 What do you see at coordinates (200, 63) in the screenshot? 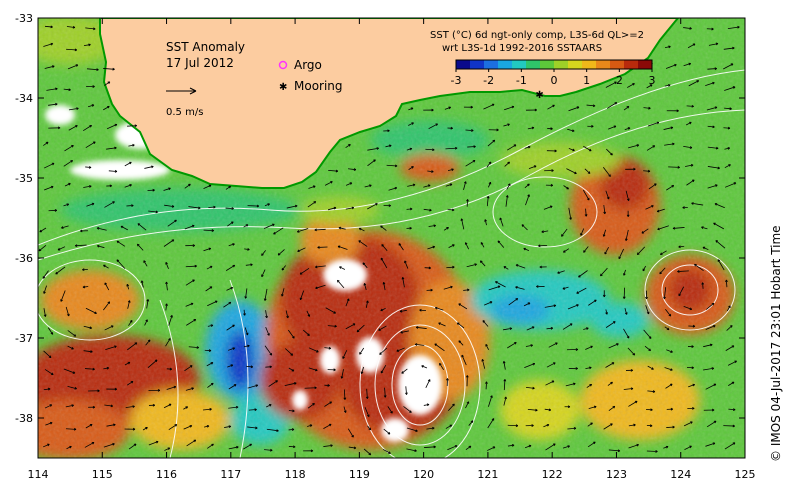
I see `map-date: 17 Jul 2012` at bounding box center [200, 63].